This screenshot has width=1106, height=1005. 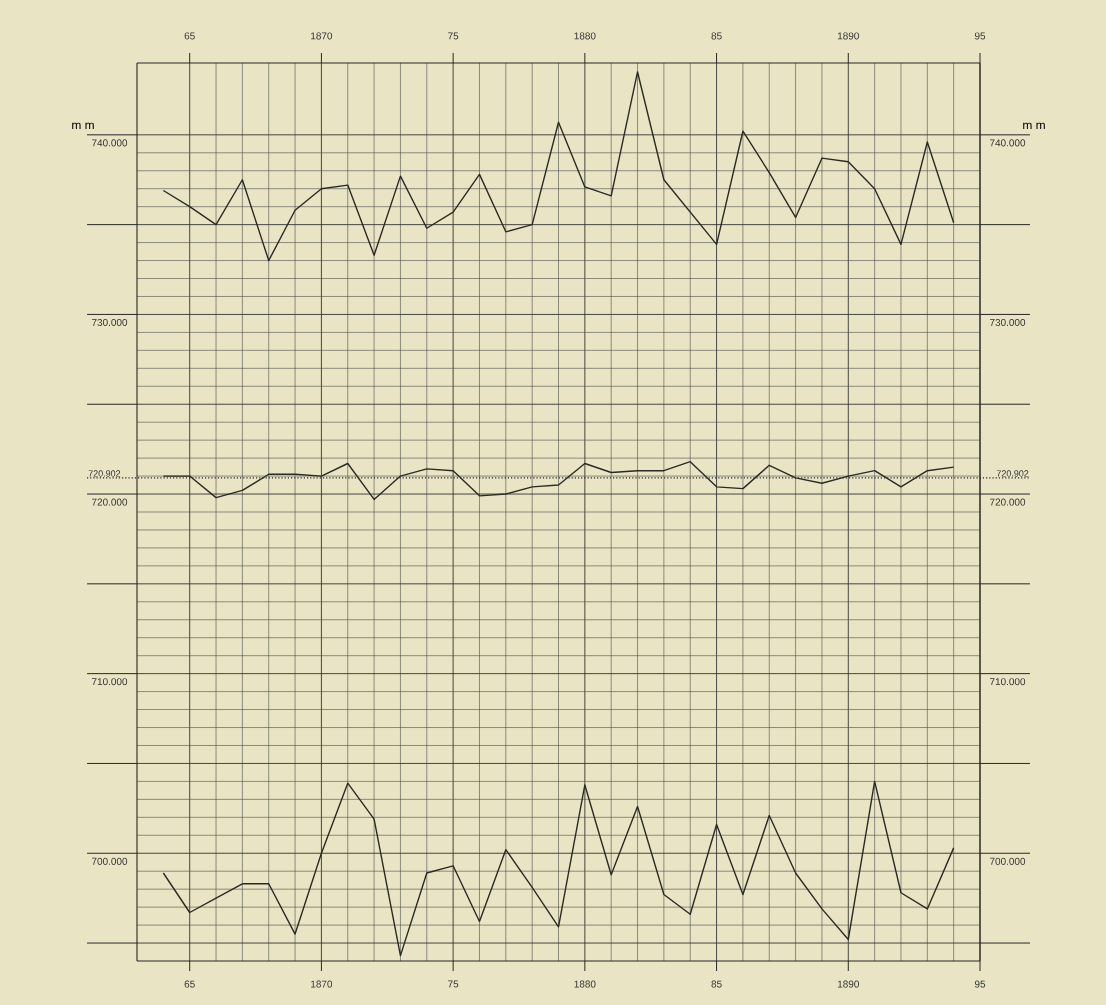 I want to click on text: 720.902, so click(x=1012, y=473).